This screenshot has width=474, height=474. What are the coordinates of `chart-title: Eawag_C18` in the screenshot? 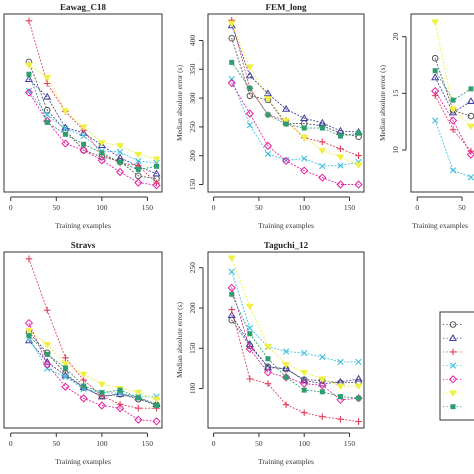 It's located at (83, 7).